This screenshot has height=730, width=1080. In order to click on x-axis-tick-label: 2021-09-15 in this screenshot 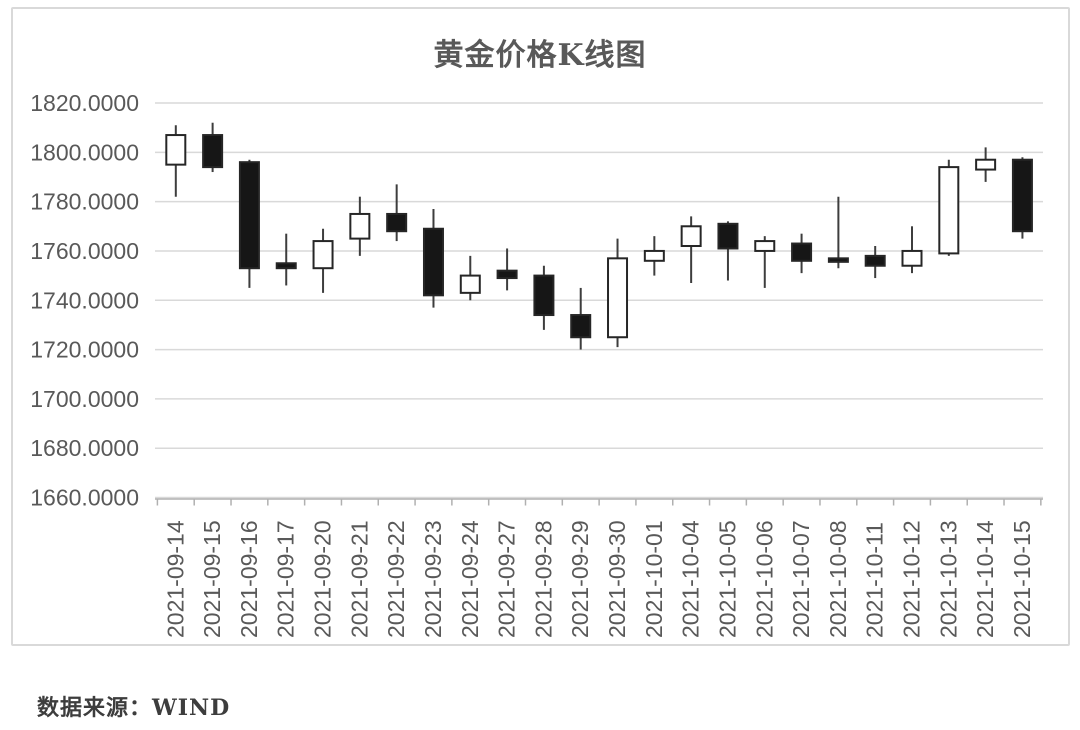, I will do `click(212, 579)`.